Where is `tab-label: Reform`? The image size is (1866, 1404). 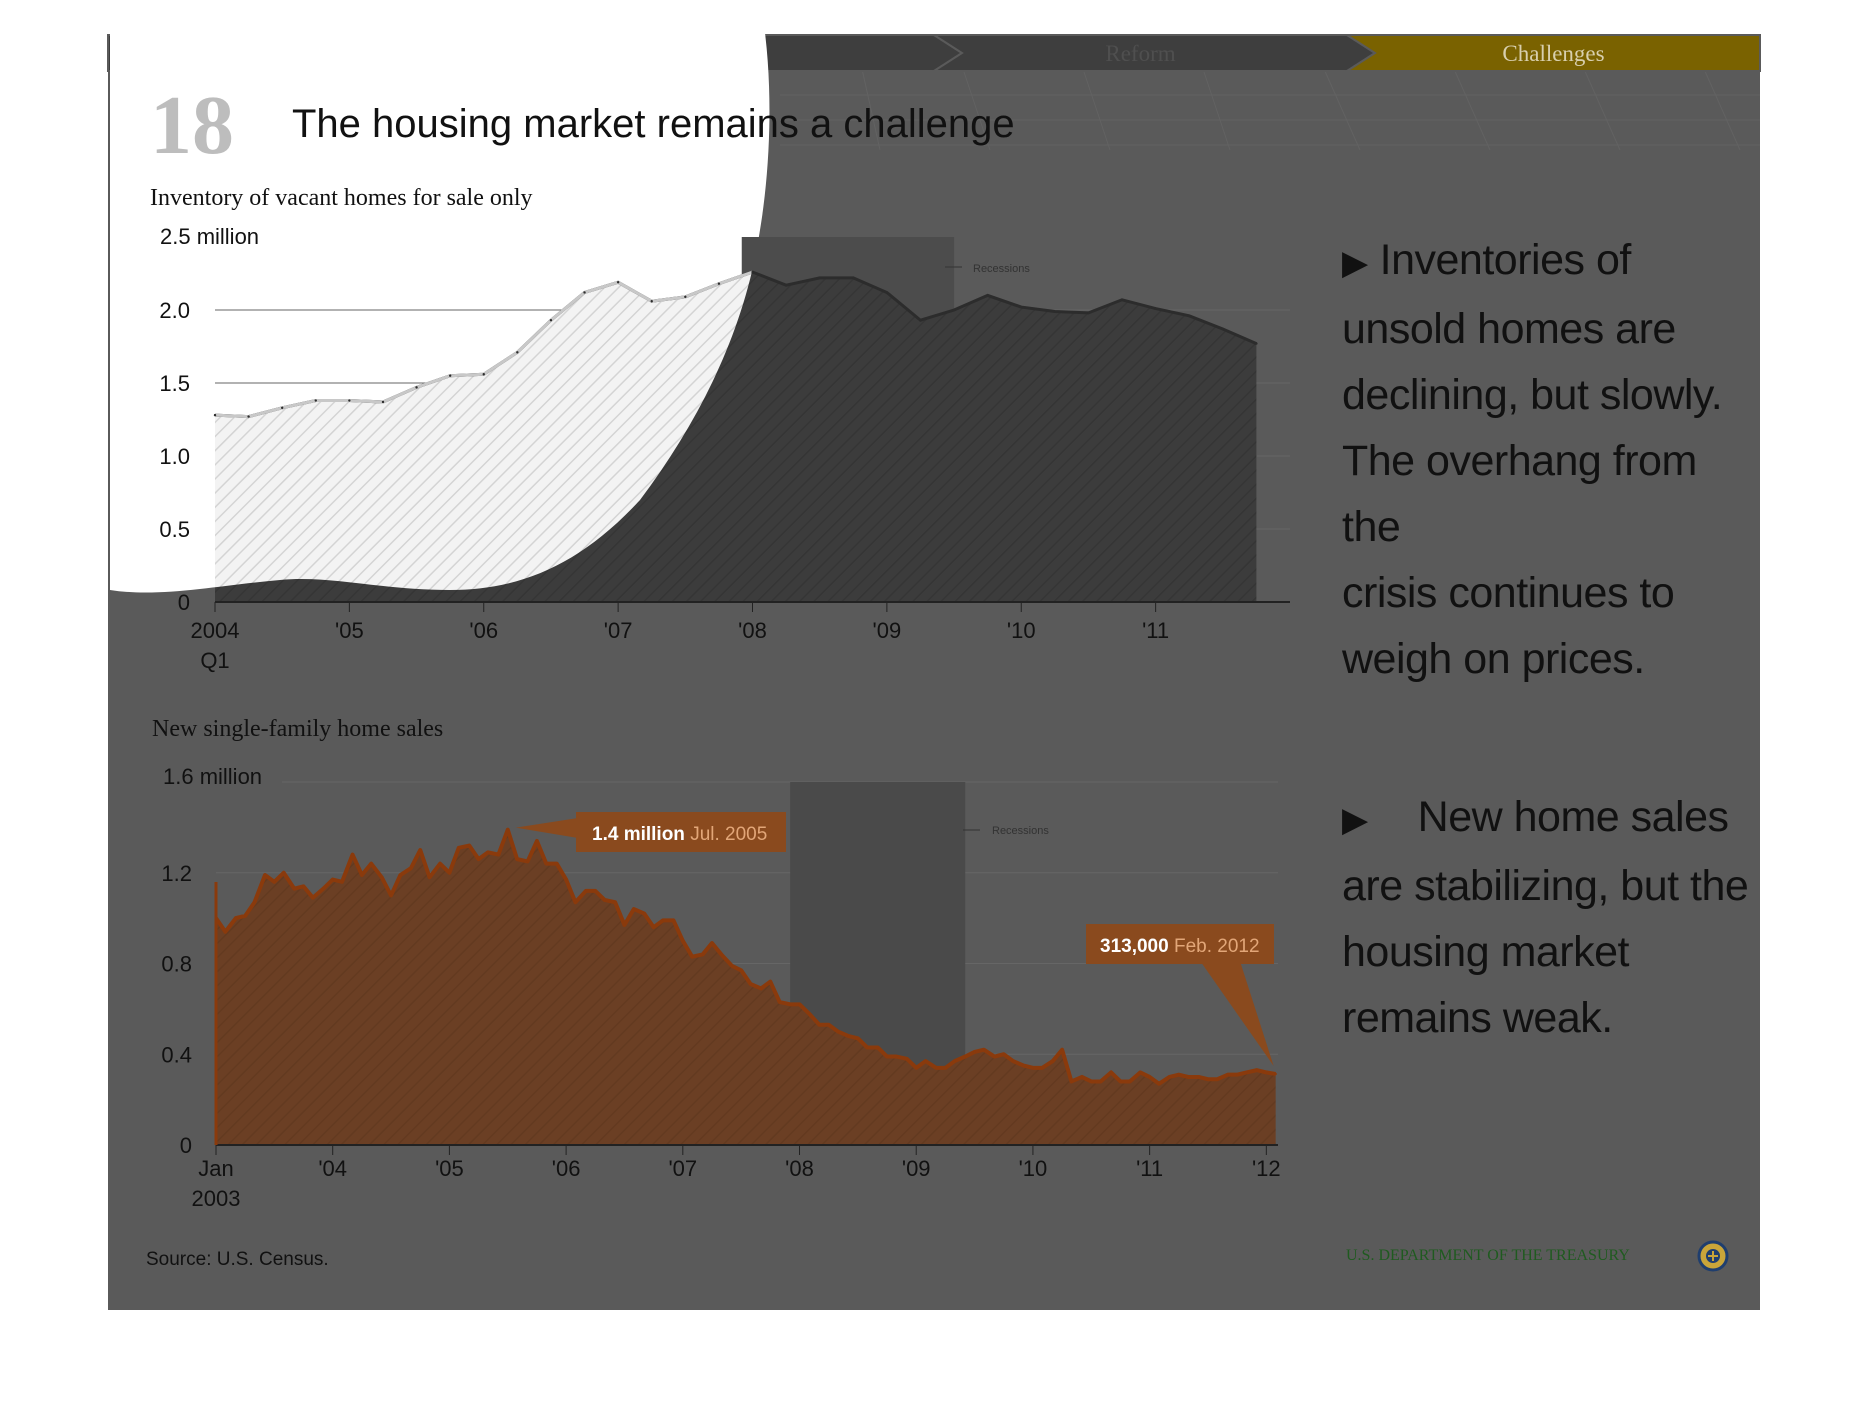 tab-label: Reform is located at coordinates (1140, 53).